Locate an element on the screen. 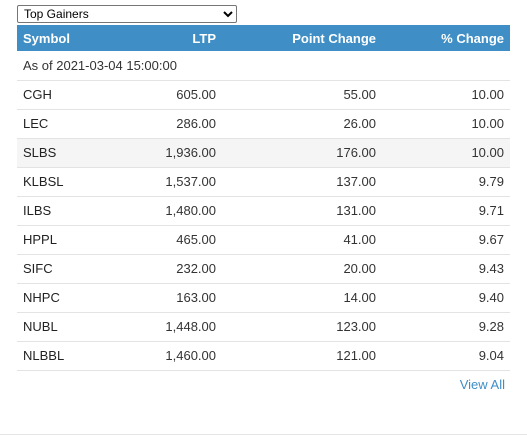 This screenshot has width=527, height=439. table-row: CGH 605.00 55.00 10.00 is located at coordinates (263, 94).